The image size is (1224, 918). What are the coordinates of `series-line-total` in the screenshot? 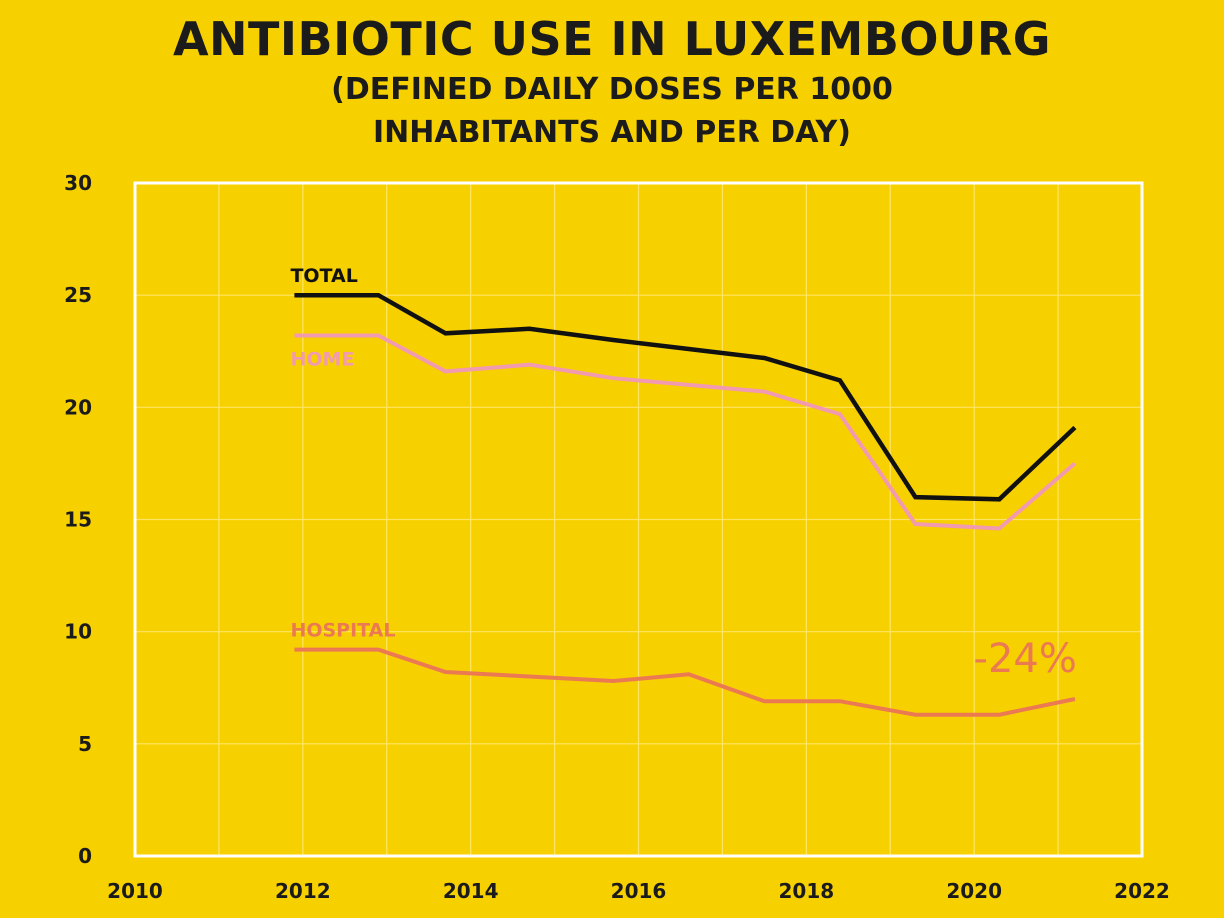 It's located at (685, 397).